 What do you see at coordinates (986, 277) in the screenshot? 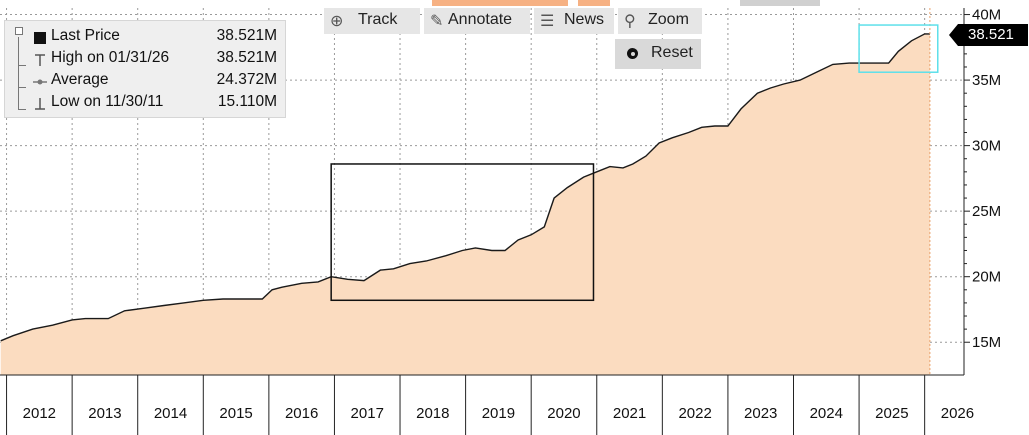
I see `y-tick-label: 20M` at bounding box center [986, 277].